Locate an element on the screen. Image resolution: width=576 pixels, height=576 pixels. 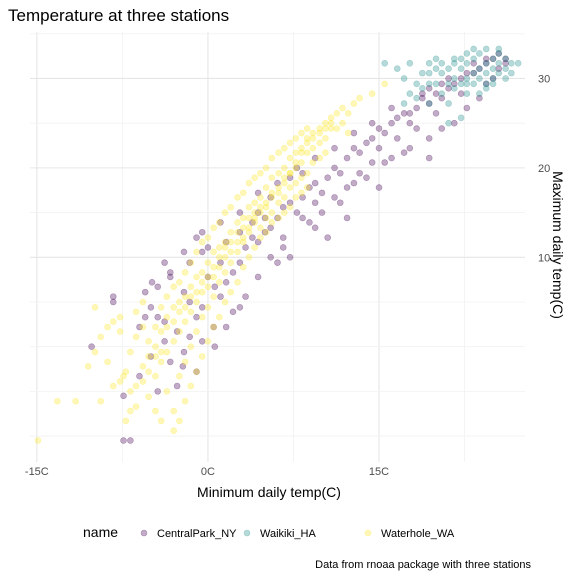
y-axis-ticks: 10 20 30 is located at coordinates (544, 168).